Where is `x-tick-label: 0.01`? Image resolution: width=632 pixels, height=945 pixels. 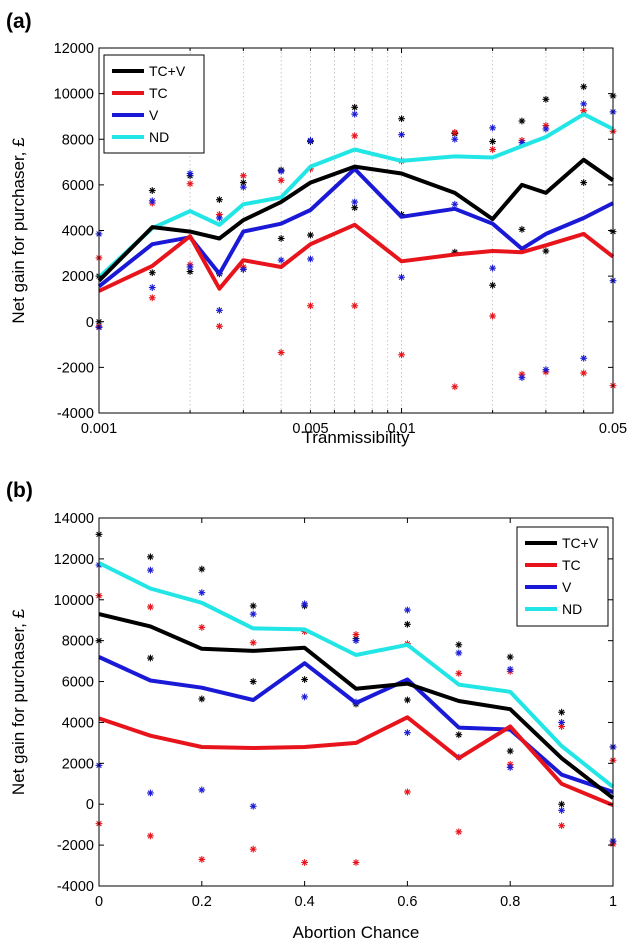
x-tick-label: 0.01 is located at coordinates (401, 429).